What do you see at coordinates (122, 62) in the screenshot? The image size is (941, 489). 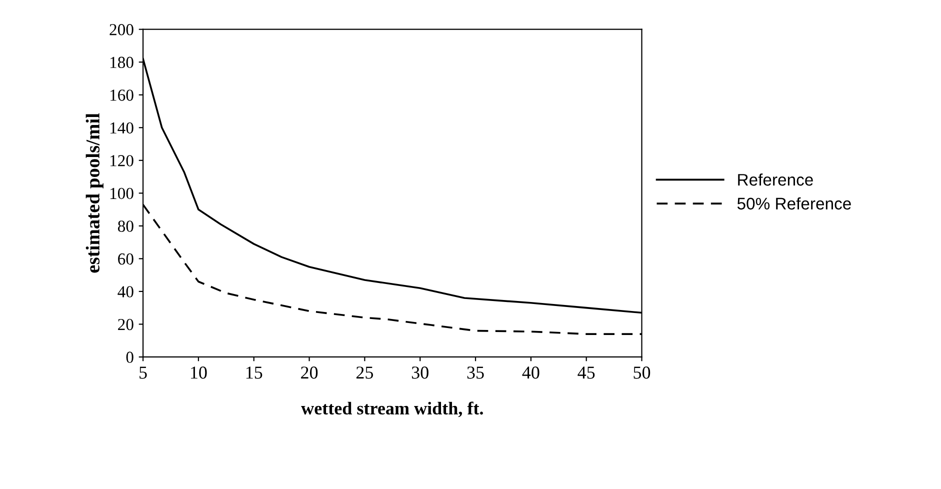 I see `y-tick-label: 180` at bounding box center [122, 62].